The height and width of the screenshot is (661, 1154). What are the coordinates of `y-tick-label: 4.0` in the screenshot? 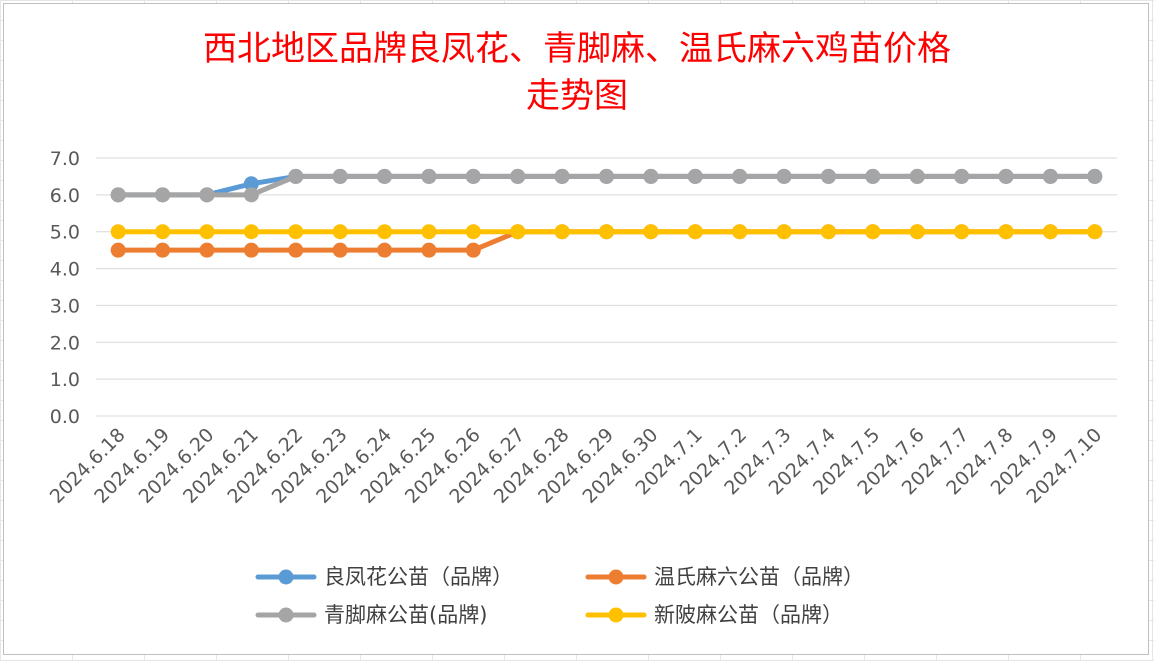 It's located at (65, 270).